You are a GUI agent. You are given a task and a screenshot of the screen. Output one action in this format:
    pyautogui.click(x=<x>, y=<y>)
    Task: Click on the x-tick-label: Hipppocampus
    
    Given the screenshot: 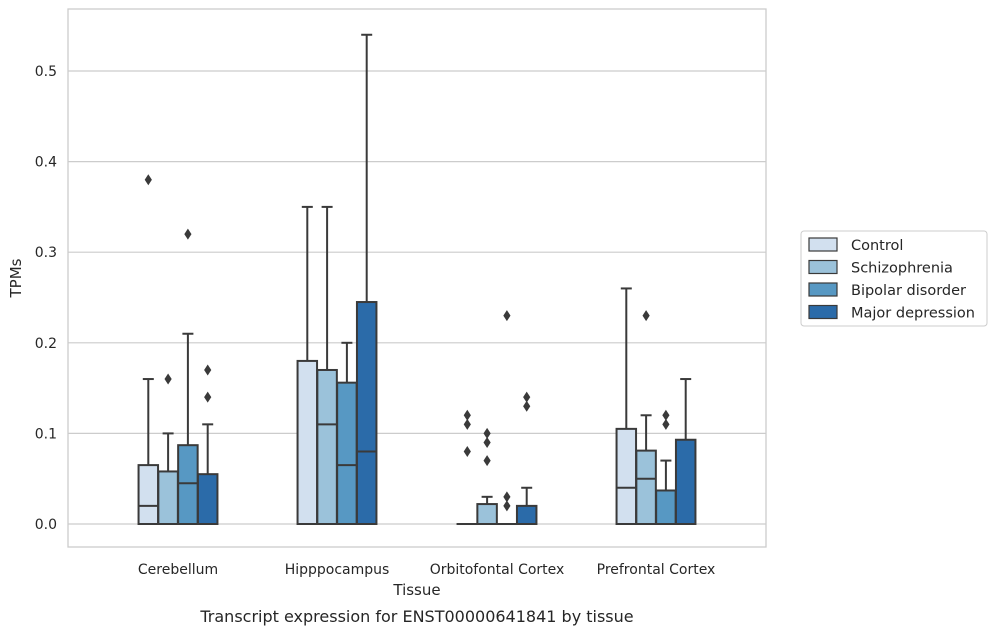 What is the action you would take?
    pyautogui.click(x=337, y=570)
    